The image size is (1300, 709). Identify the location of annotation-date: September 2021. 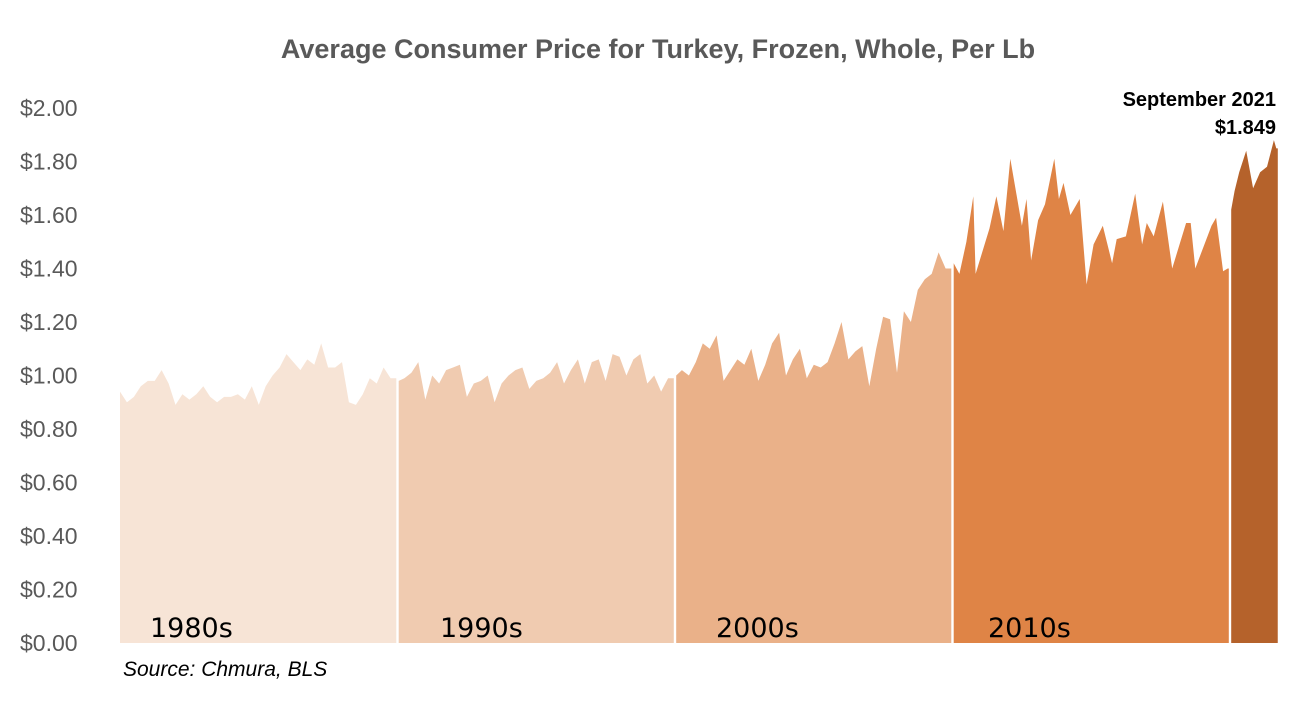
(1199, 100).